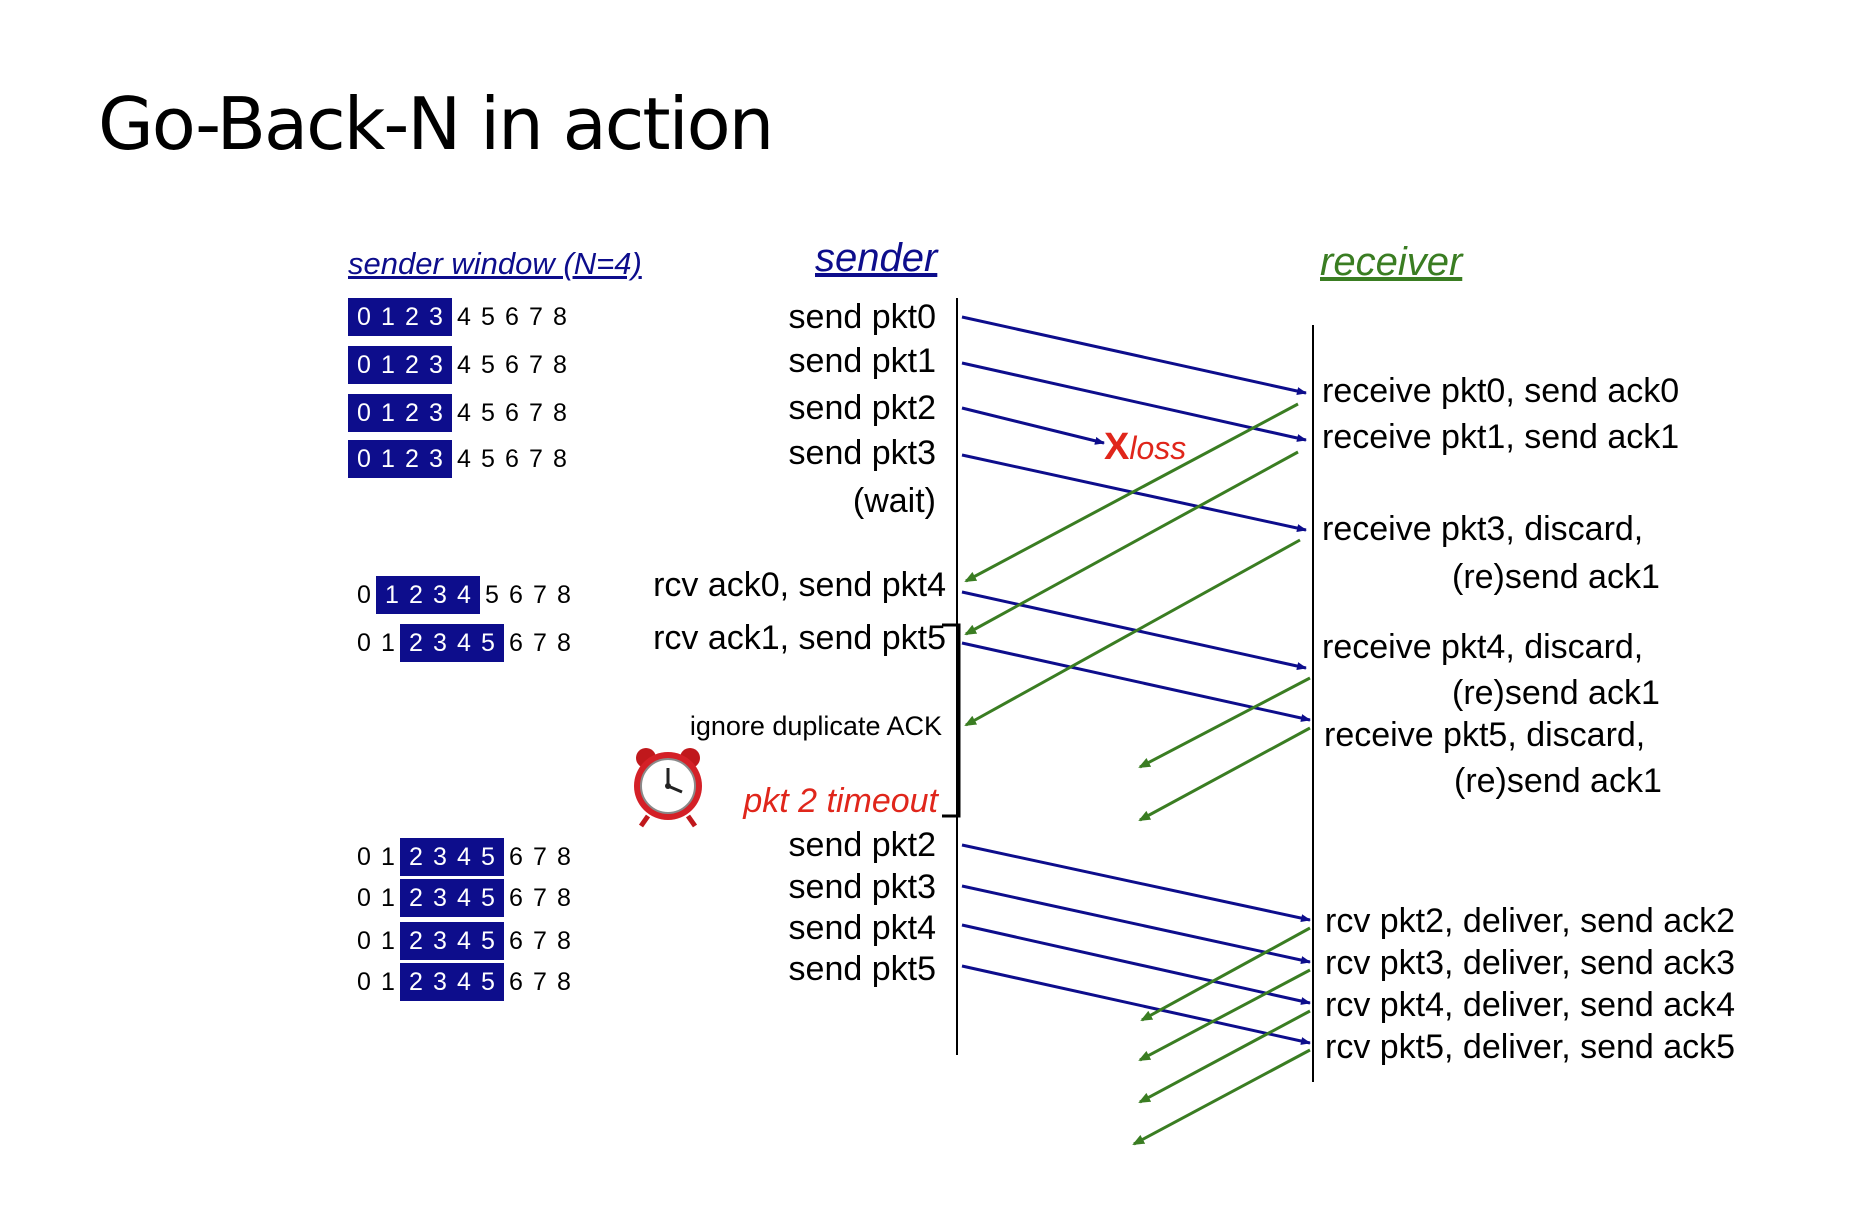 The height and width of the screenshot is (1214, 1870). What do you see at coordinates (862, 317) in the screenshot?
I see `sender-event: send pkt0` at bounding box center [862, 317].